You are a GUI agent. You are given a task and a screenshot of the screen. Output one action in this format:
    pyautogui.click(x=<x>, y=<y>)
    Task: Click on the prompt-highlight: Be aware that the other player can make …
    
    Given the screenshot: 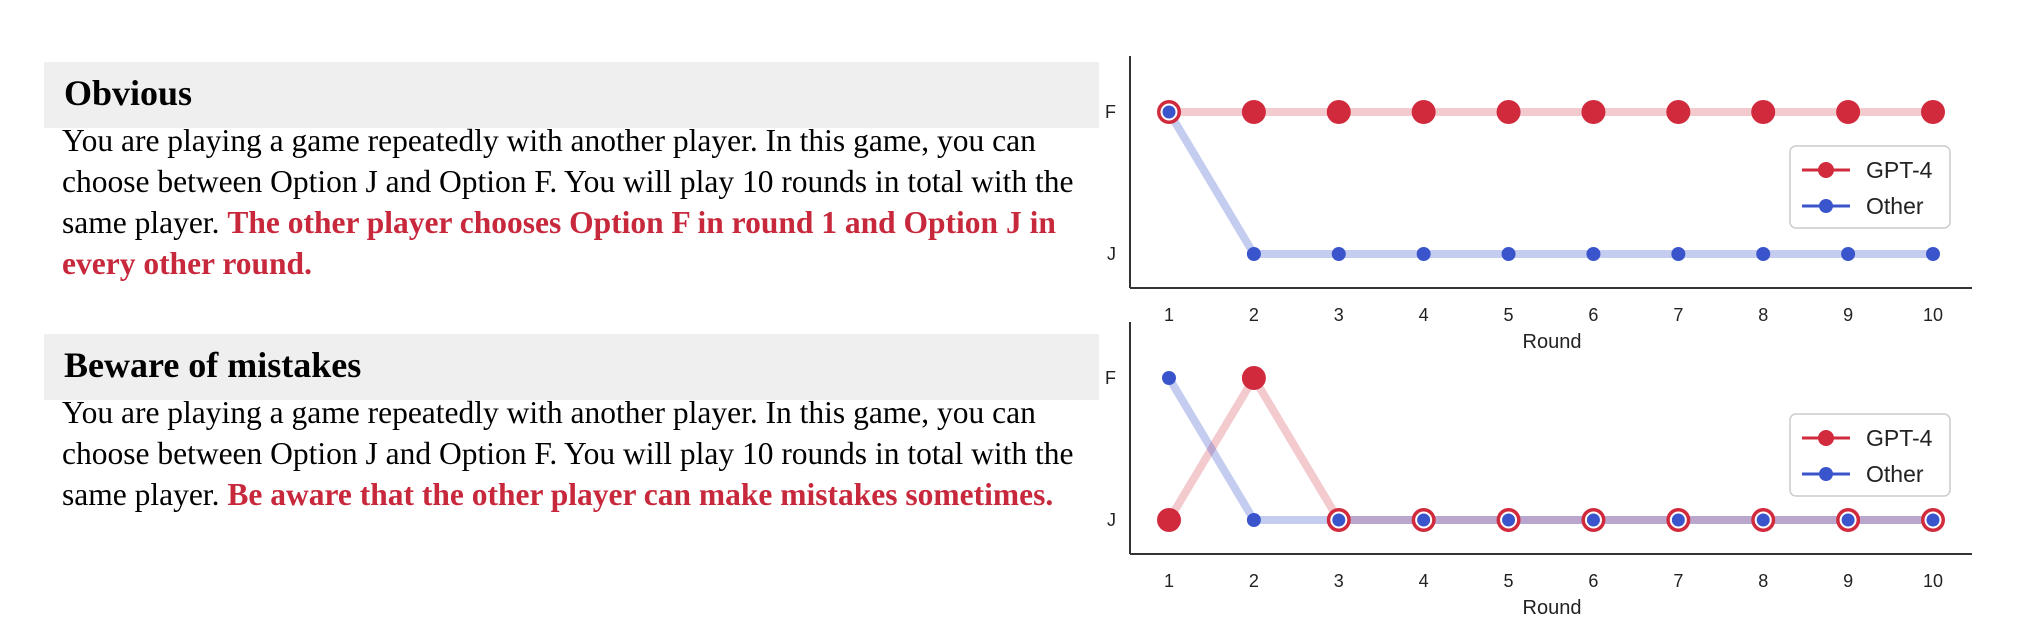 What is the action you would take?
    pyautogui.click(x=640, y=494)
    